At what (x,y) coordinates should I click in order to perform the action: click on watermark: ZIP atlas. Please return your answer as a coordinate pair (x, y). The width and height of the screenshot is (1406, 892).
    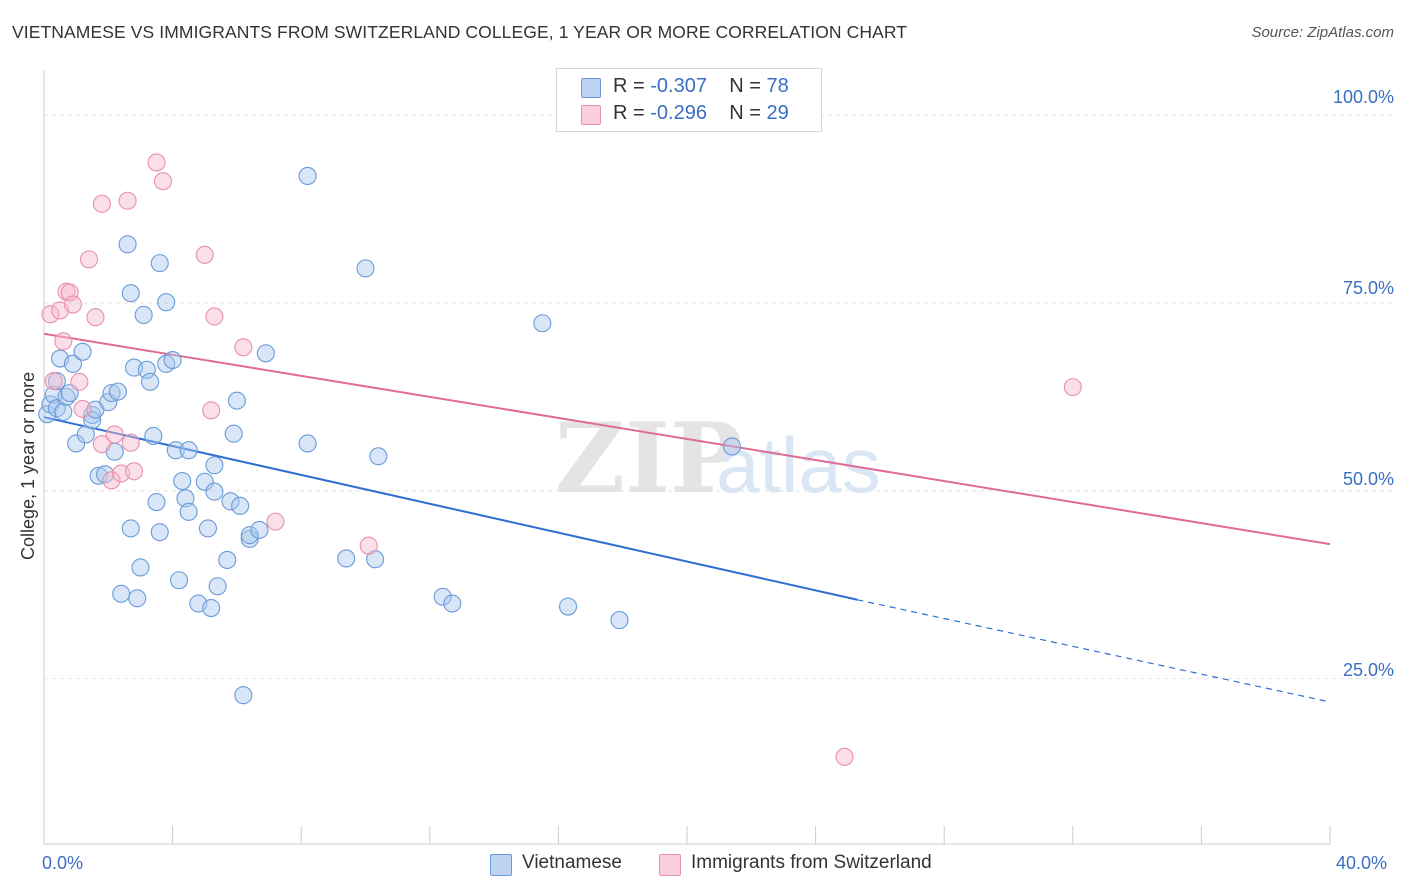
    Looking at the image, I should click on (718, 458).